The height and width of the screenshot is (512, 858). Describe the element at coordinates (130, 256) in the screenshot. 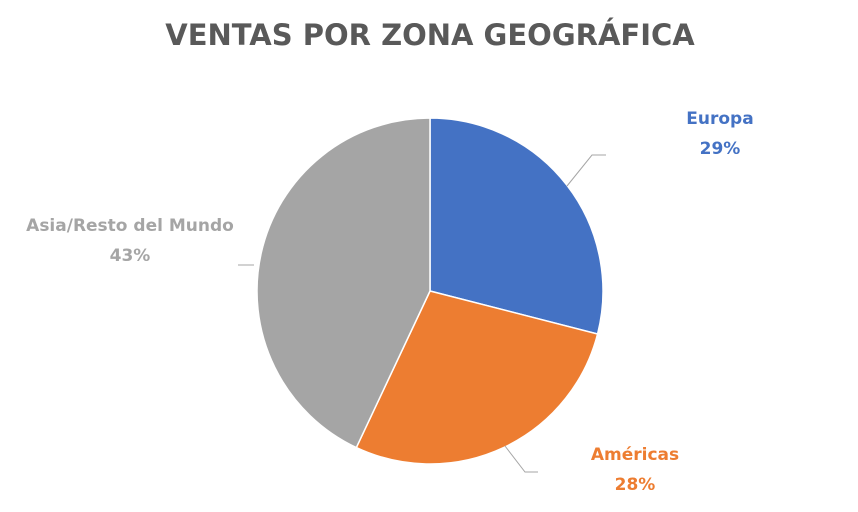

I see `slice-value-label: 43%` at that location.